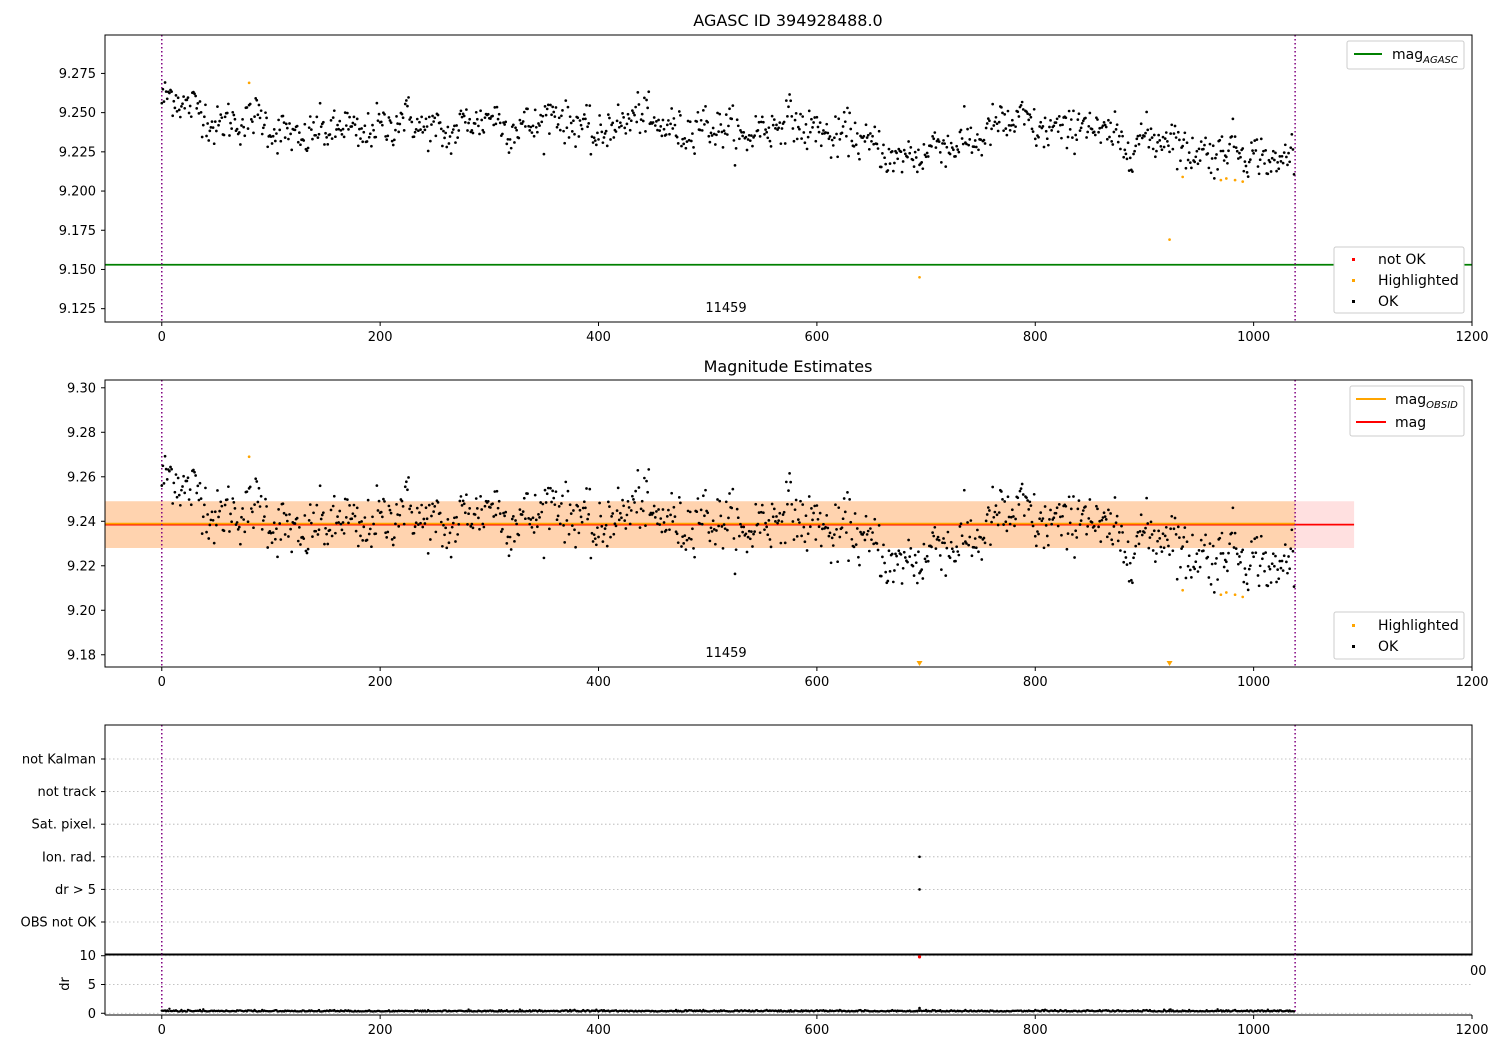 The image size is (1500, 1050). What do you see at coordinates (1407, 411) in the screenshot?
I see `mid-line-legend: magOBSID mag` at bounding box center [1407, 411].